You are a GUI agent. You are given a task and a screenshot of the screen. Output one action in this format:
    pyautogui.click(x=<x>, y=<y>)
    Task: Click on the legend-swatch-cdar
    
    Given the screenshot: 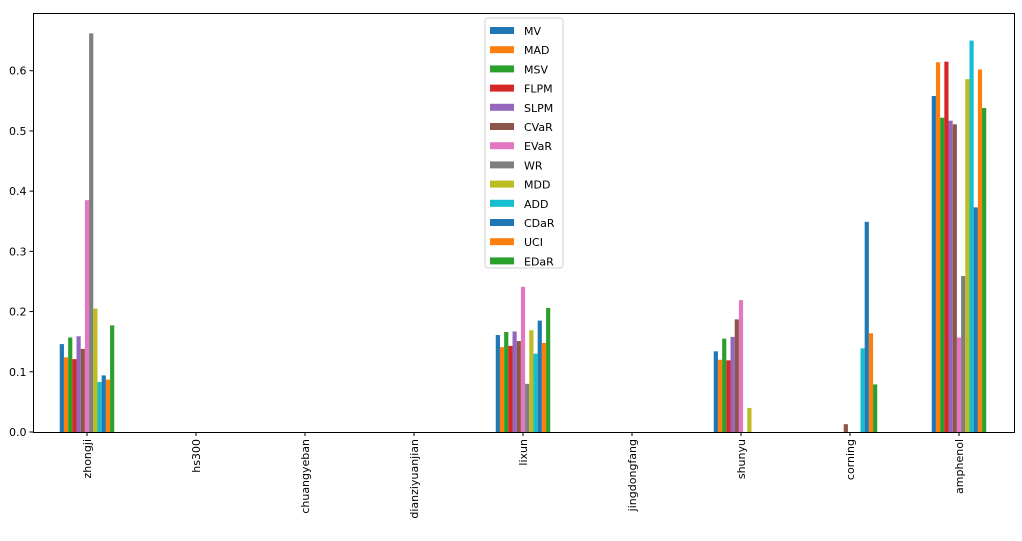 What is the action you would take?
    pyautogui.click(x=502, y=222)
    